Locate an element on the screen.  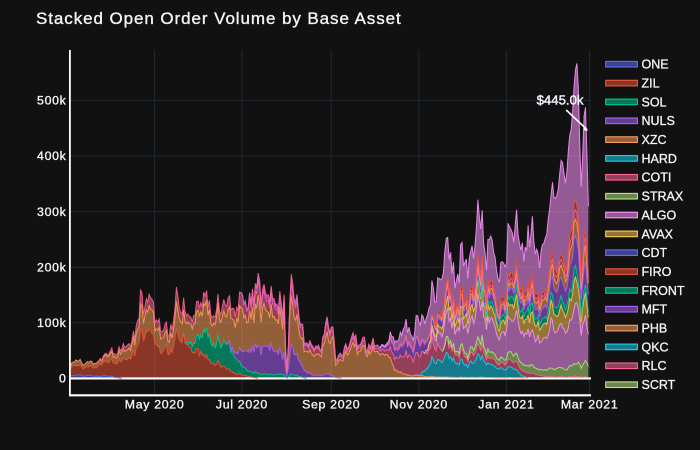
svg-text: CDT is located at coordinates (655, 253).